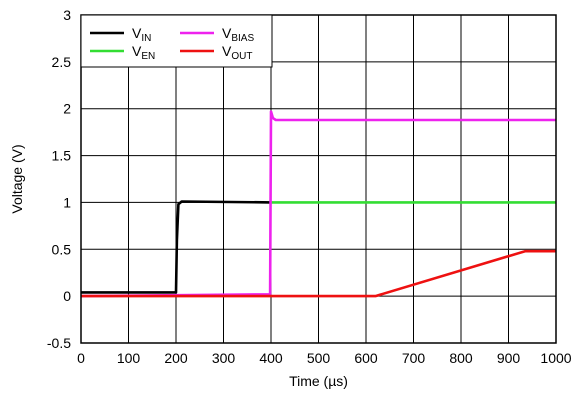 The image size is (577, 394). What do you see at coordinates (62, 156) in the screenshot?
I see `y-tick-label: 1.5` at bounding box center [62, 156].